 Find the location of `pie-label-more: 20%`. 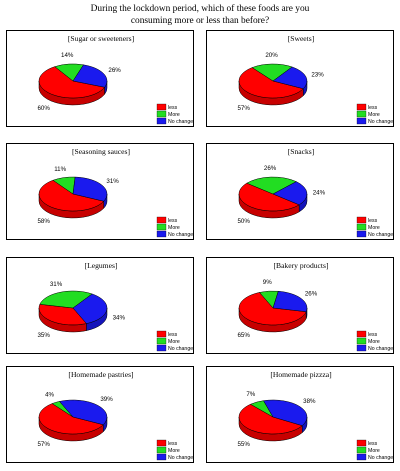

pie-label-more: 20% is located at coordinates (271, 55).